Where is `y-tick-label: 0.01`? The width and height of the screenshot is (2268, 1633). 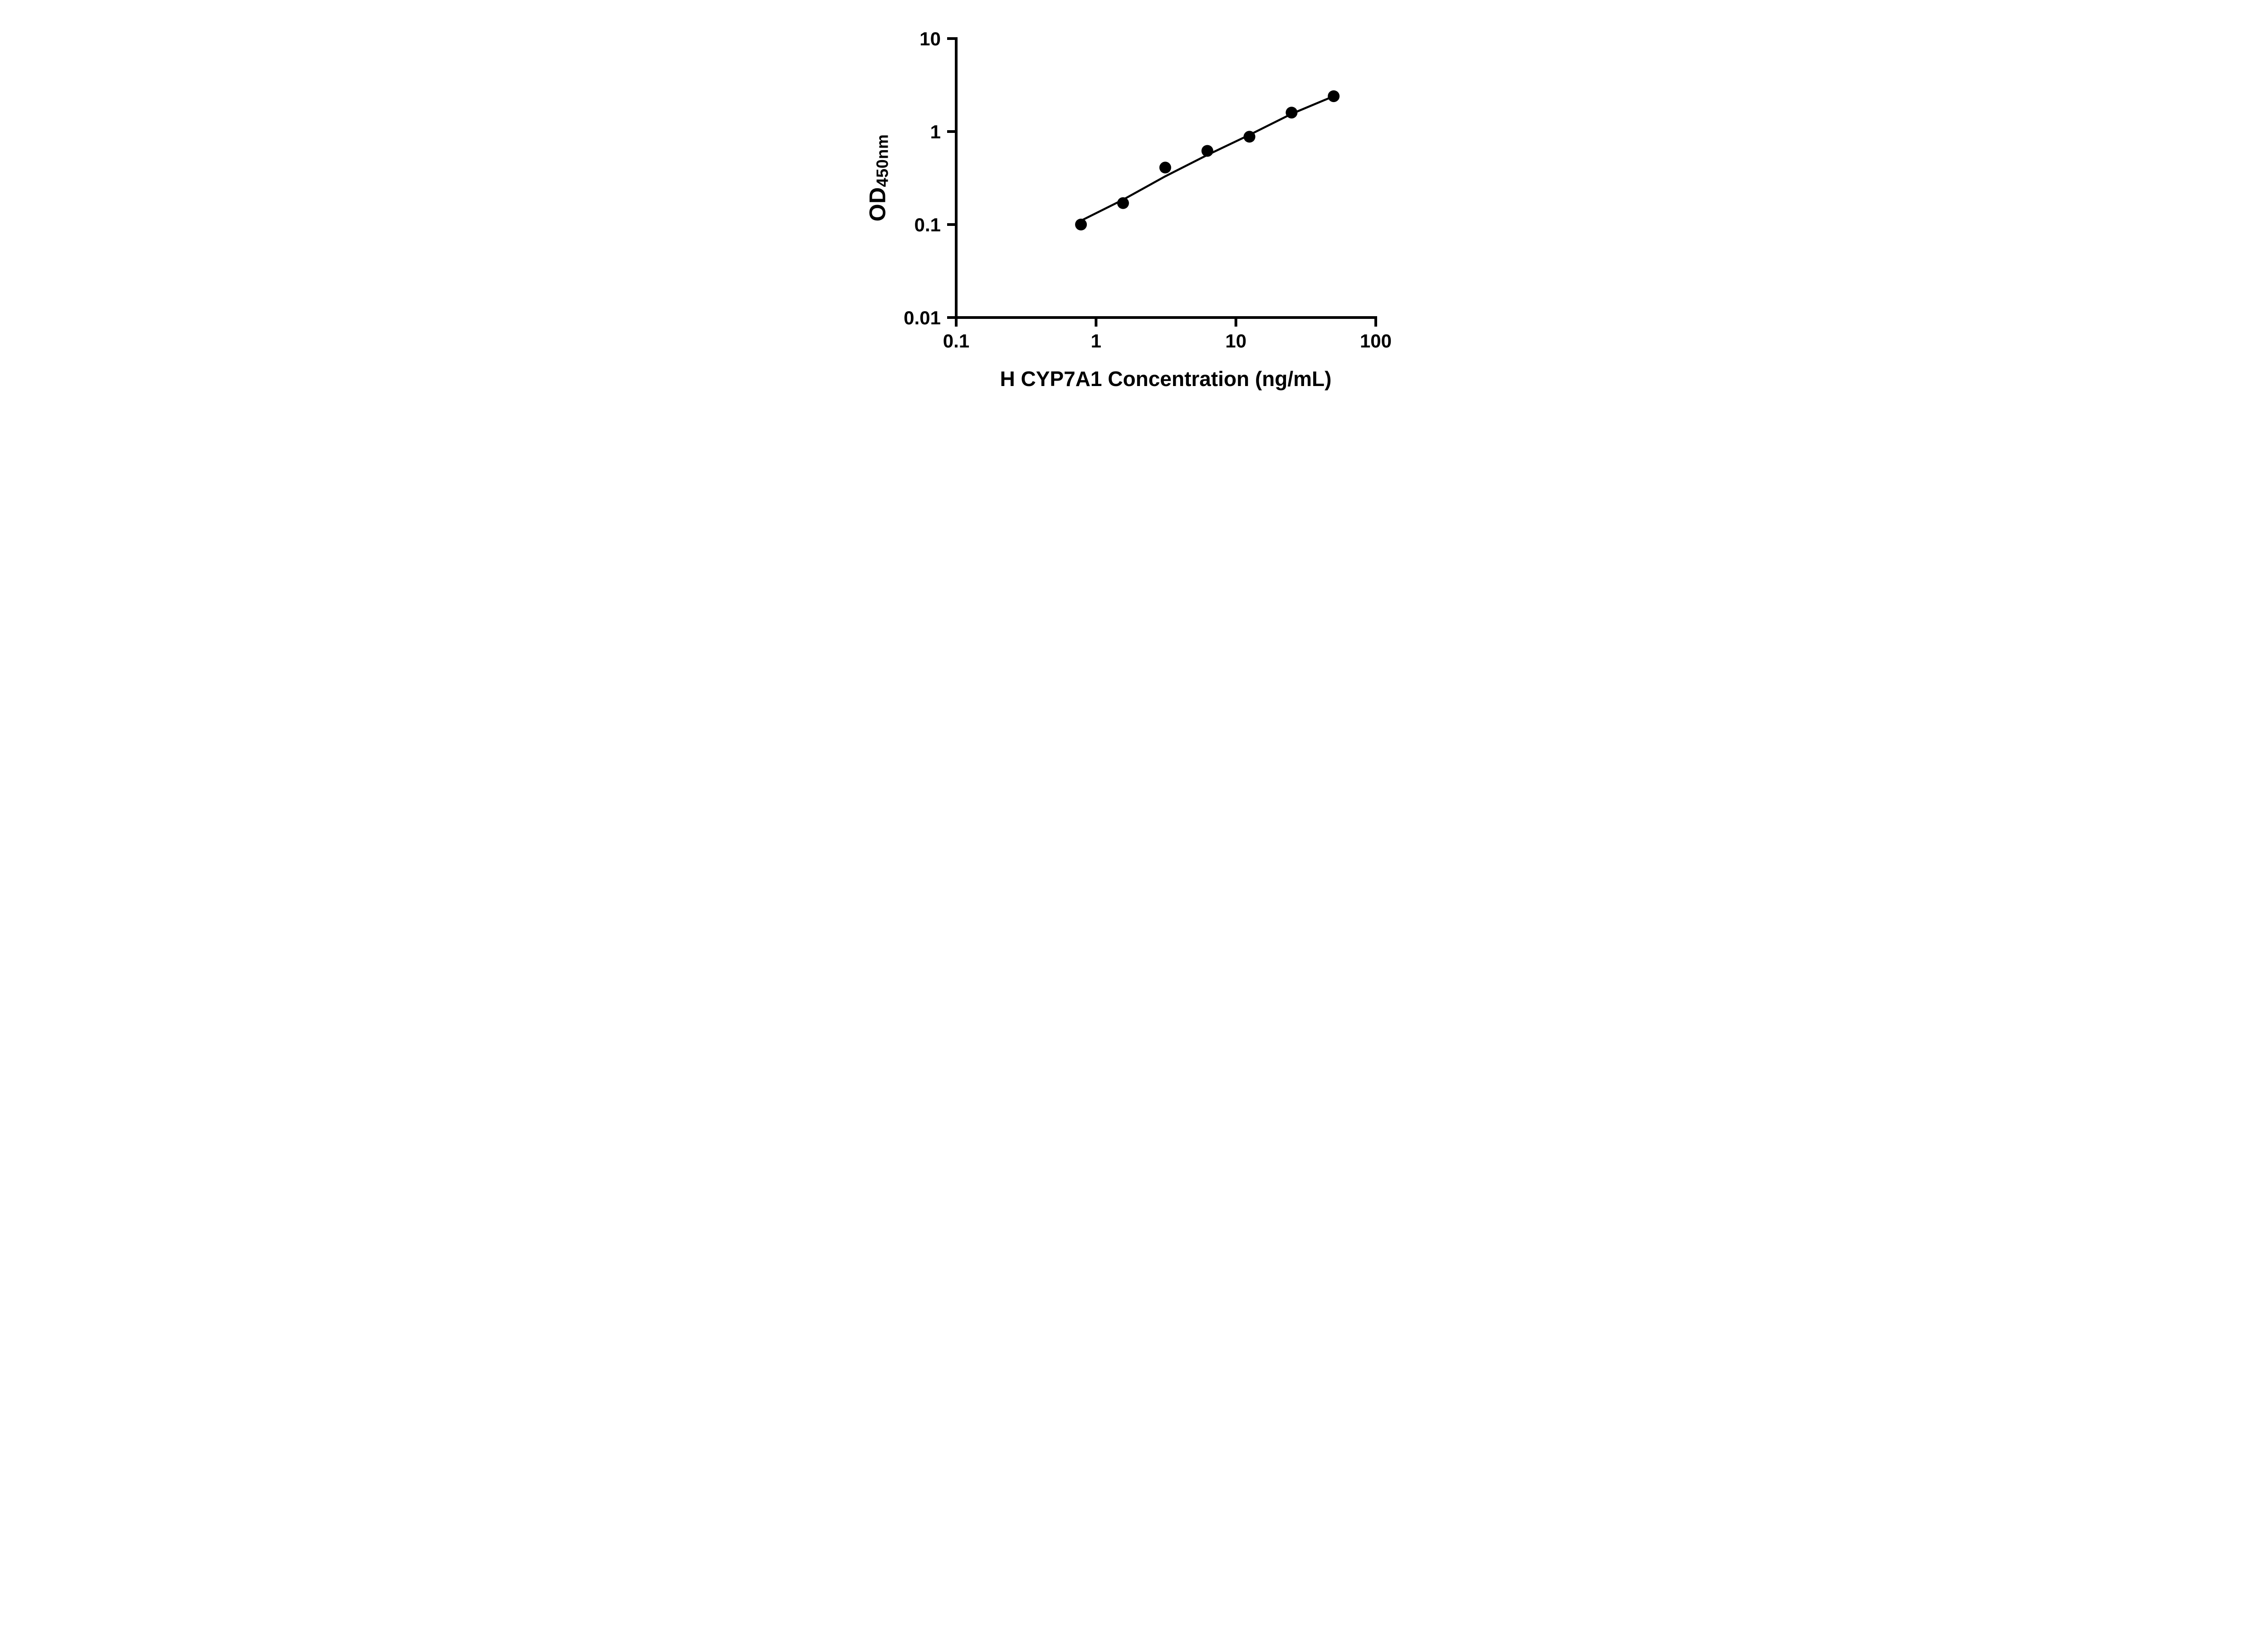 y-tick-label: 0.01 is located at coordinates (923, 317).